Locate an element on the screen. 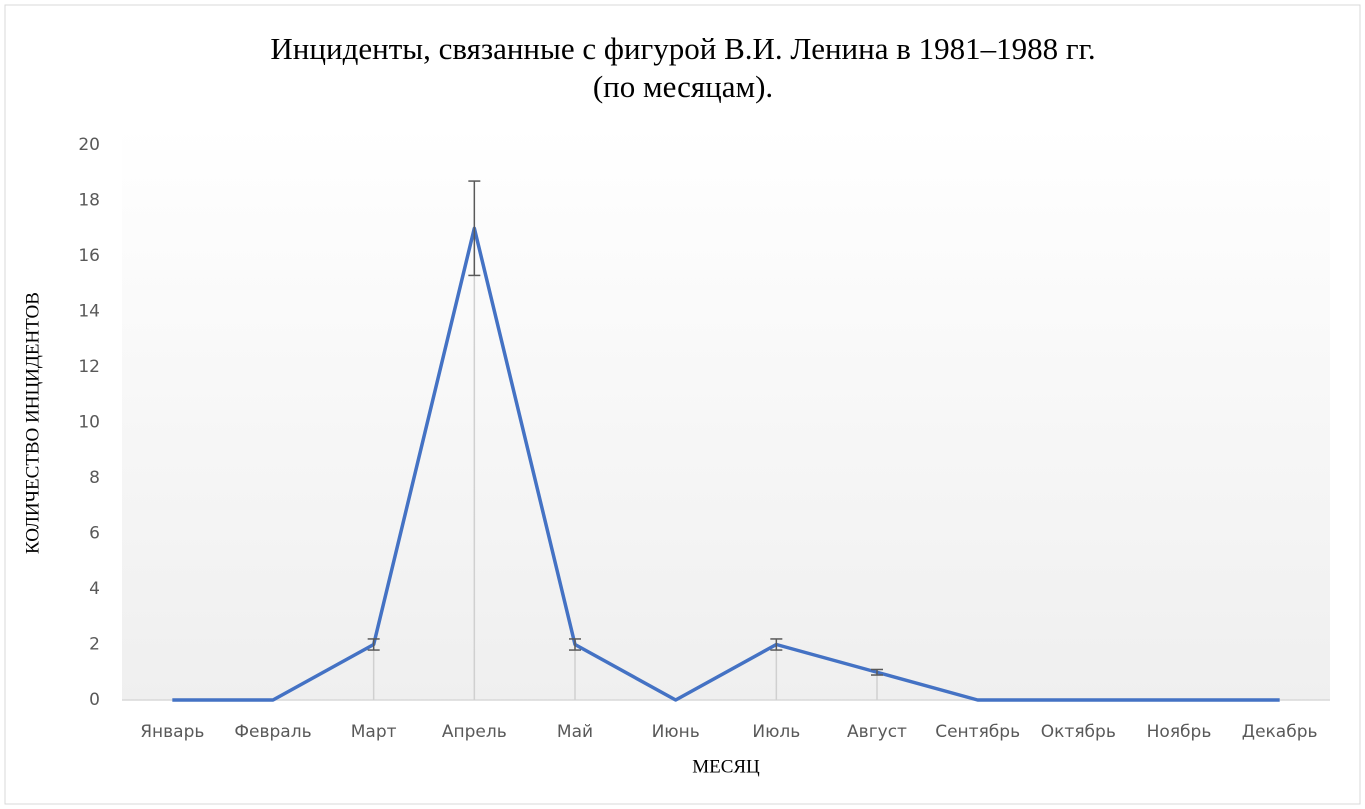 The image size is (1365, 809). x-tick-label: Май is located at coordinates (575, 732).